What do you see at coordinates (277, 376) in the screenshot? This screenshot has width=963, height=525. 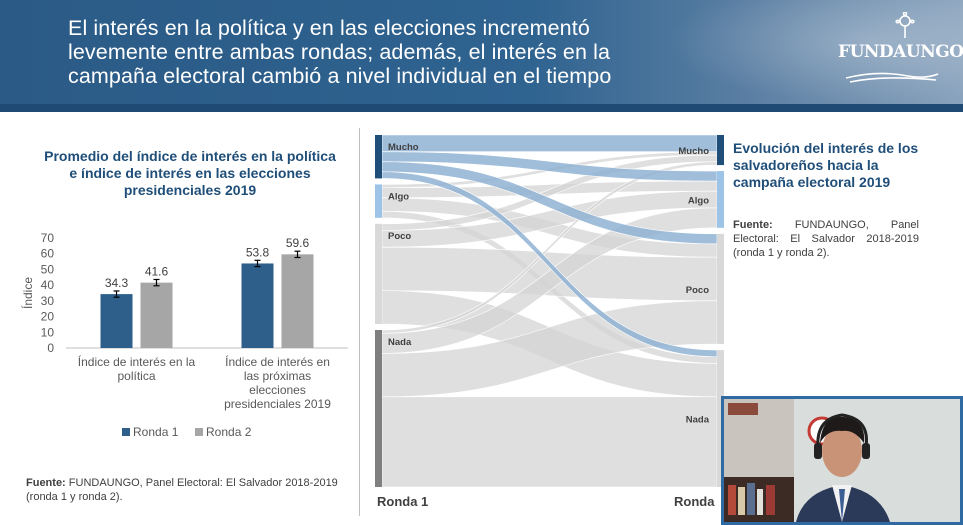 I see `x-category-label: las próximas` at bounding box center [277, 376].